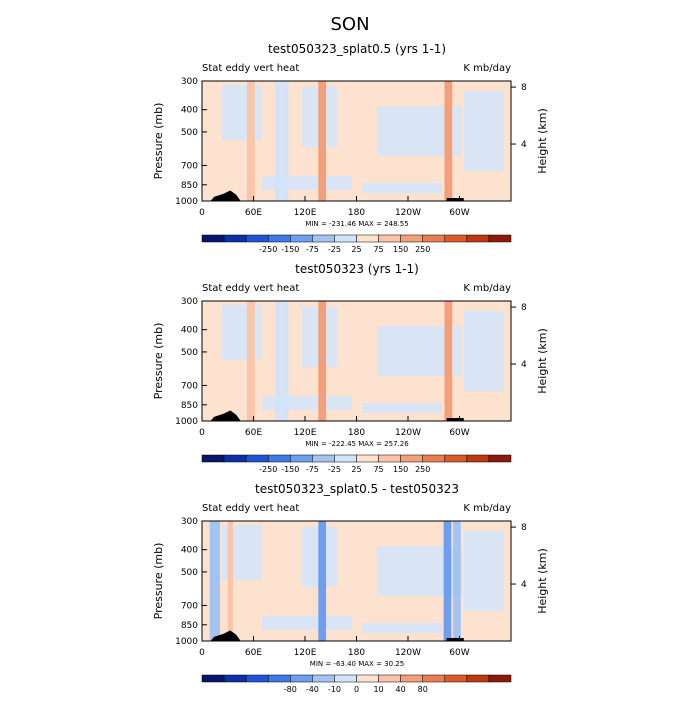 The image size is (700, 704). Describe the element at coordinates (401, 689) in the screenshot. I see `colorbar-label: 40` at that location.